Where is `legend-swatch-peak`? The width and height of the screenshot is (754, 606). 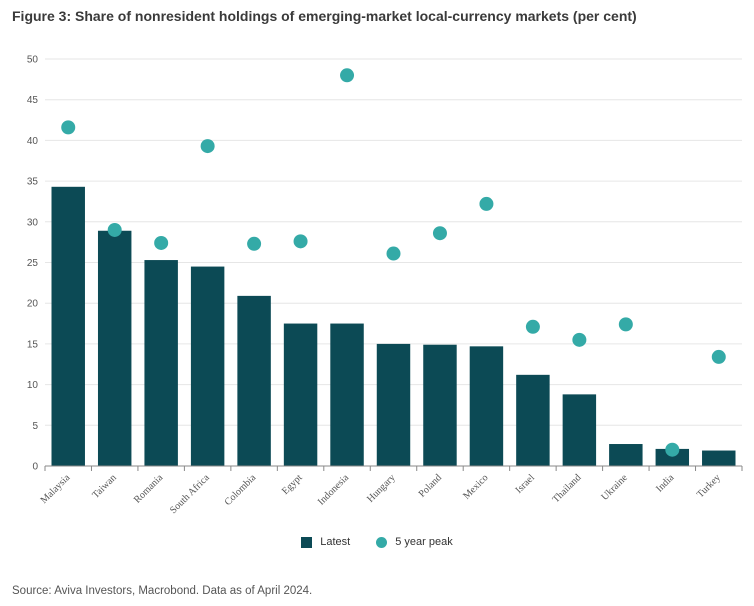
legend-swatch-peak is located at coordinates (382, 542).